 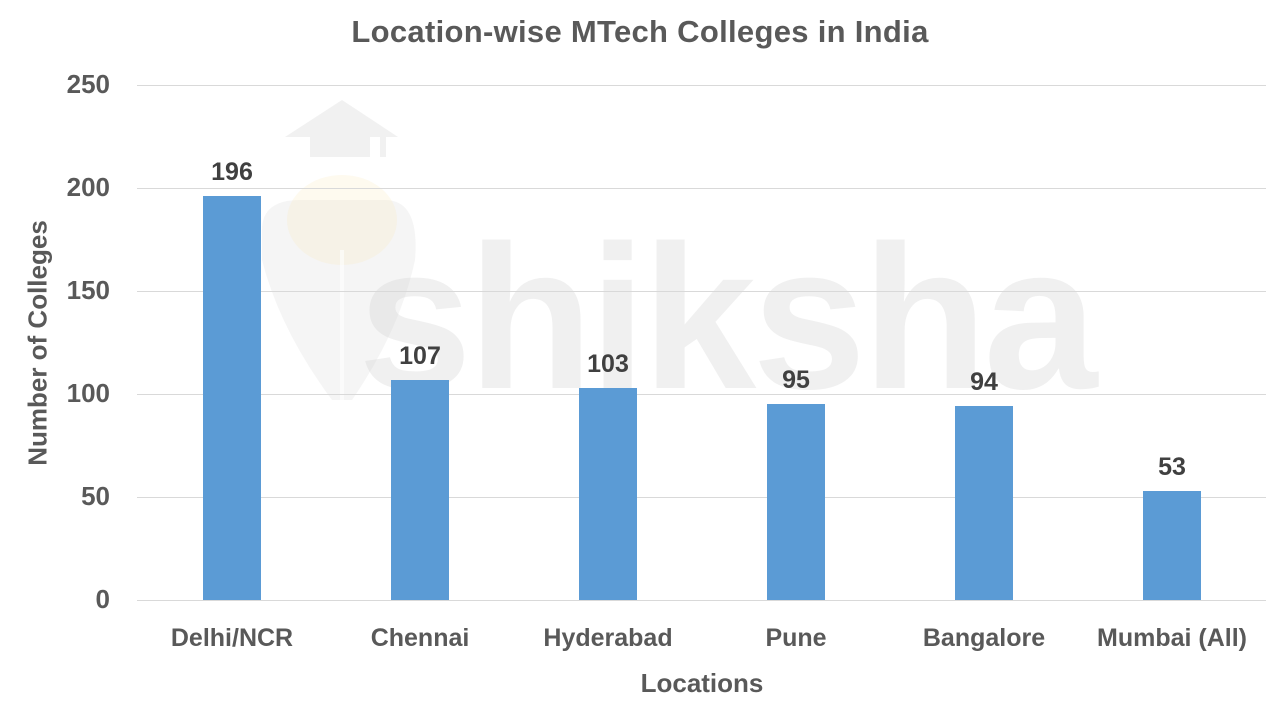 I want to click on y-tick-label: 150, so click(x=88, y=290).